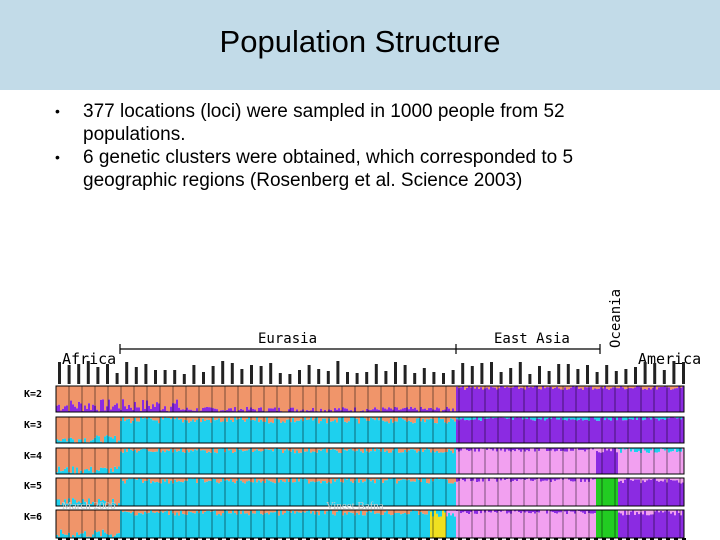 Image resolution: width=720 pixels, height=540 pixels. I want to click on region-label-eurasia: Eurasia, so click(287, 339).